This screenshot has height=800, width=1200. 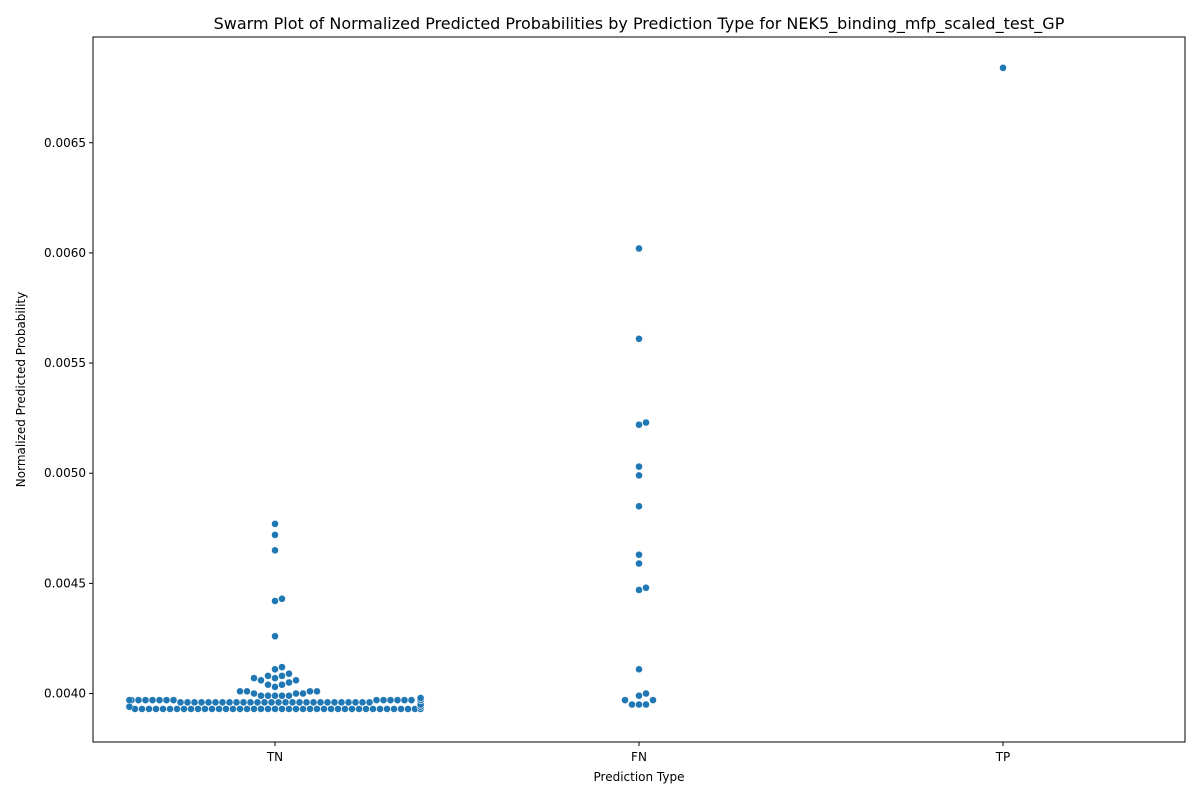 What do you see at coordinates (639, 757) in the screenshot?
I see `x-tick-label: FN` at bounding box center [639, 757].